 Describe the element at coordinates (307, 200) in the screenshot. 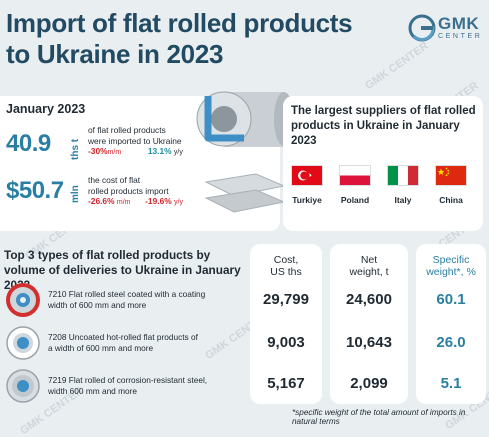

I see `supplier-turkiye: Turkiye` at that location.